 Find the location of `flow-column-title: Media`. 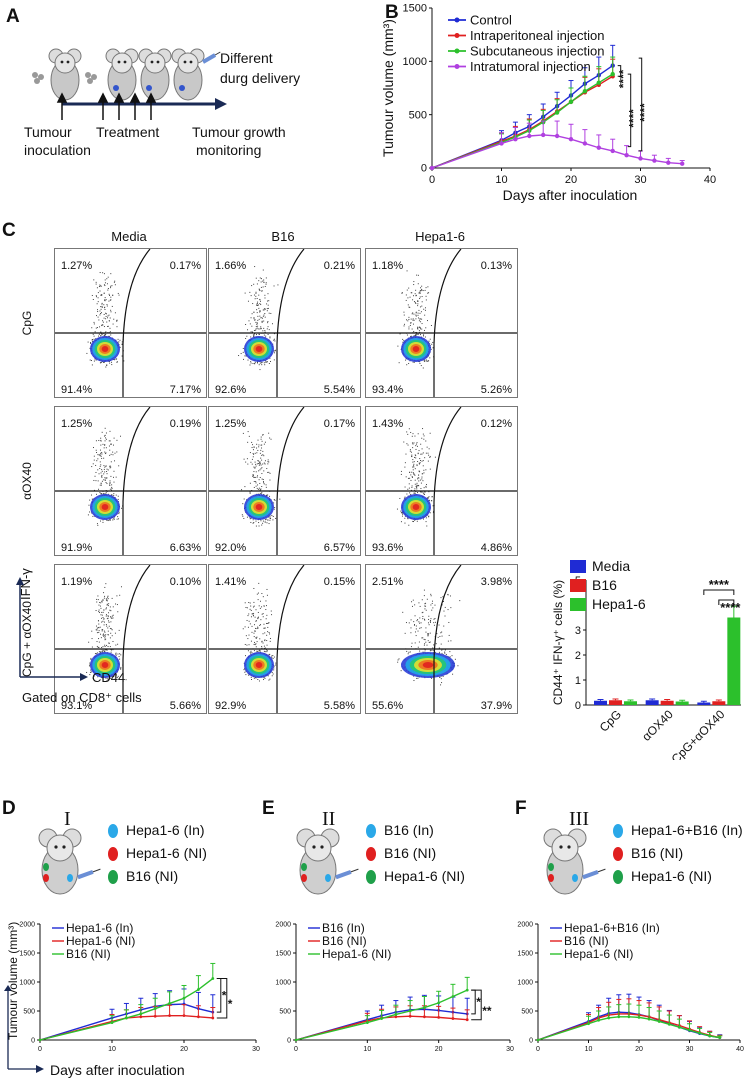

flow-column-title: Media is located at coordinates (129, 236).